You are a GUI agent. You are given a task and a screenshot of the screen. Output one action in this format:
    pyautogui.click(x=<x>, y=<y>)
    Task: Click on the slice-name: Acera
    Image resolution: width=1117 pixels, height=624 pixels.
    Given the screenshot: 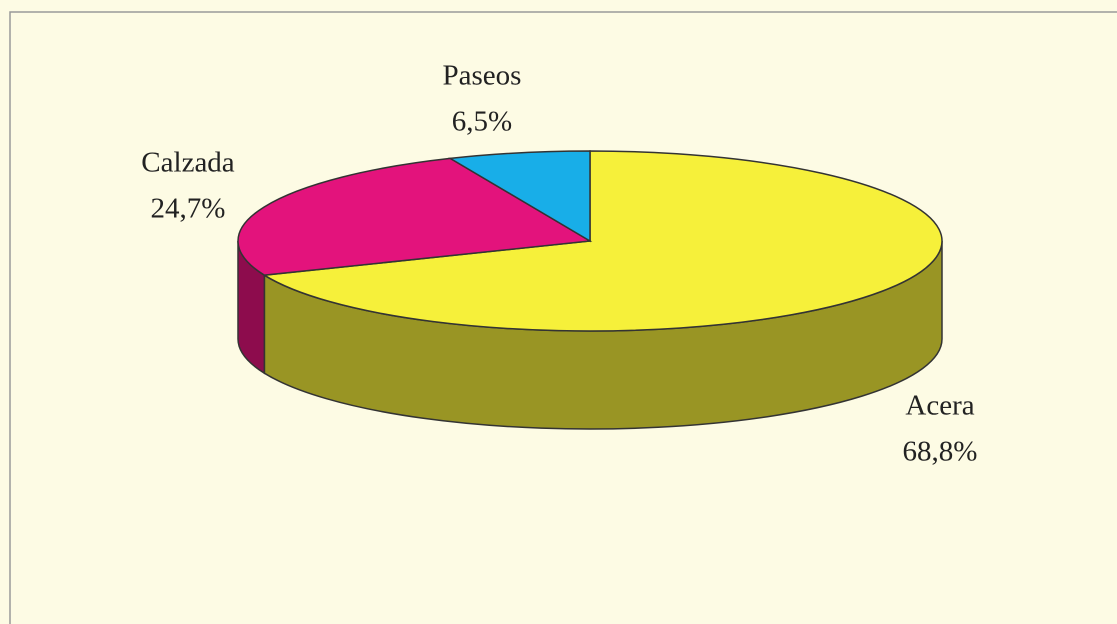 What is the action you would take?
    pyautogui.click(x=939, y=406)
    